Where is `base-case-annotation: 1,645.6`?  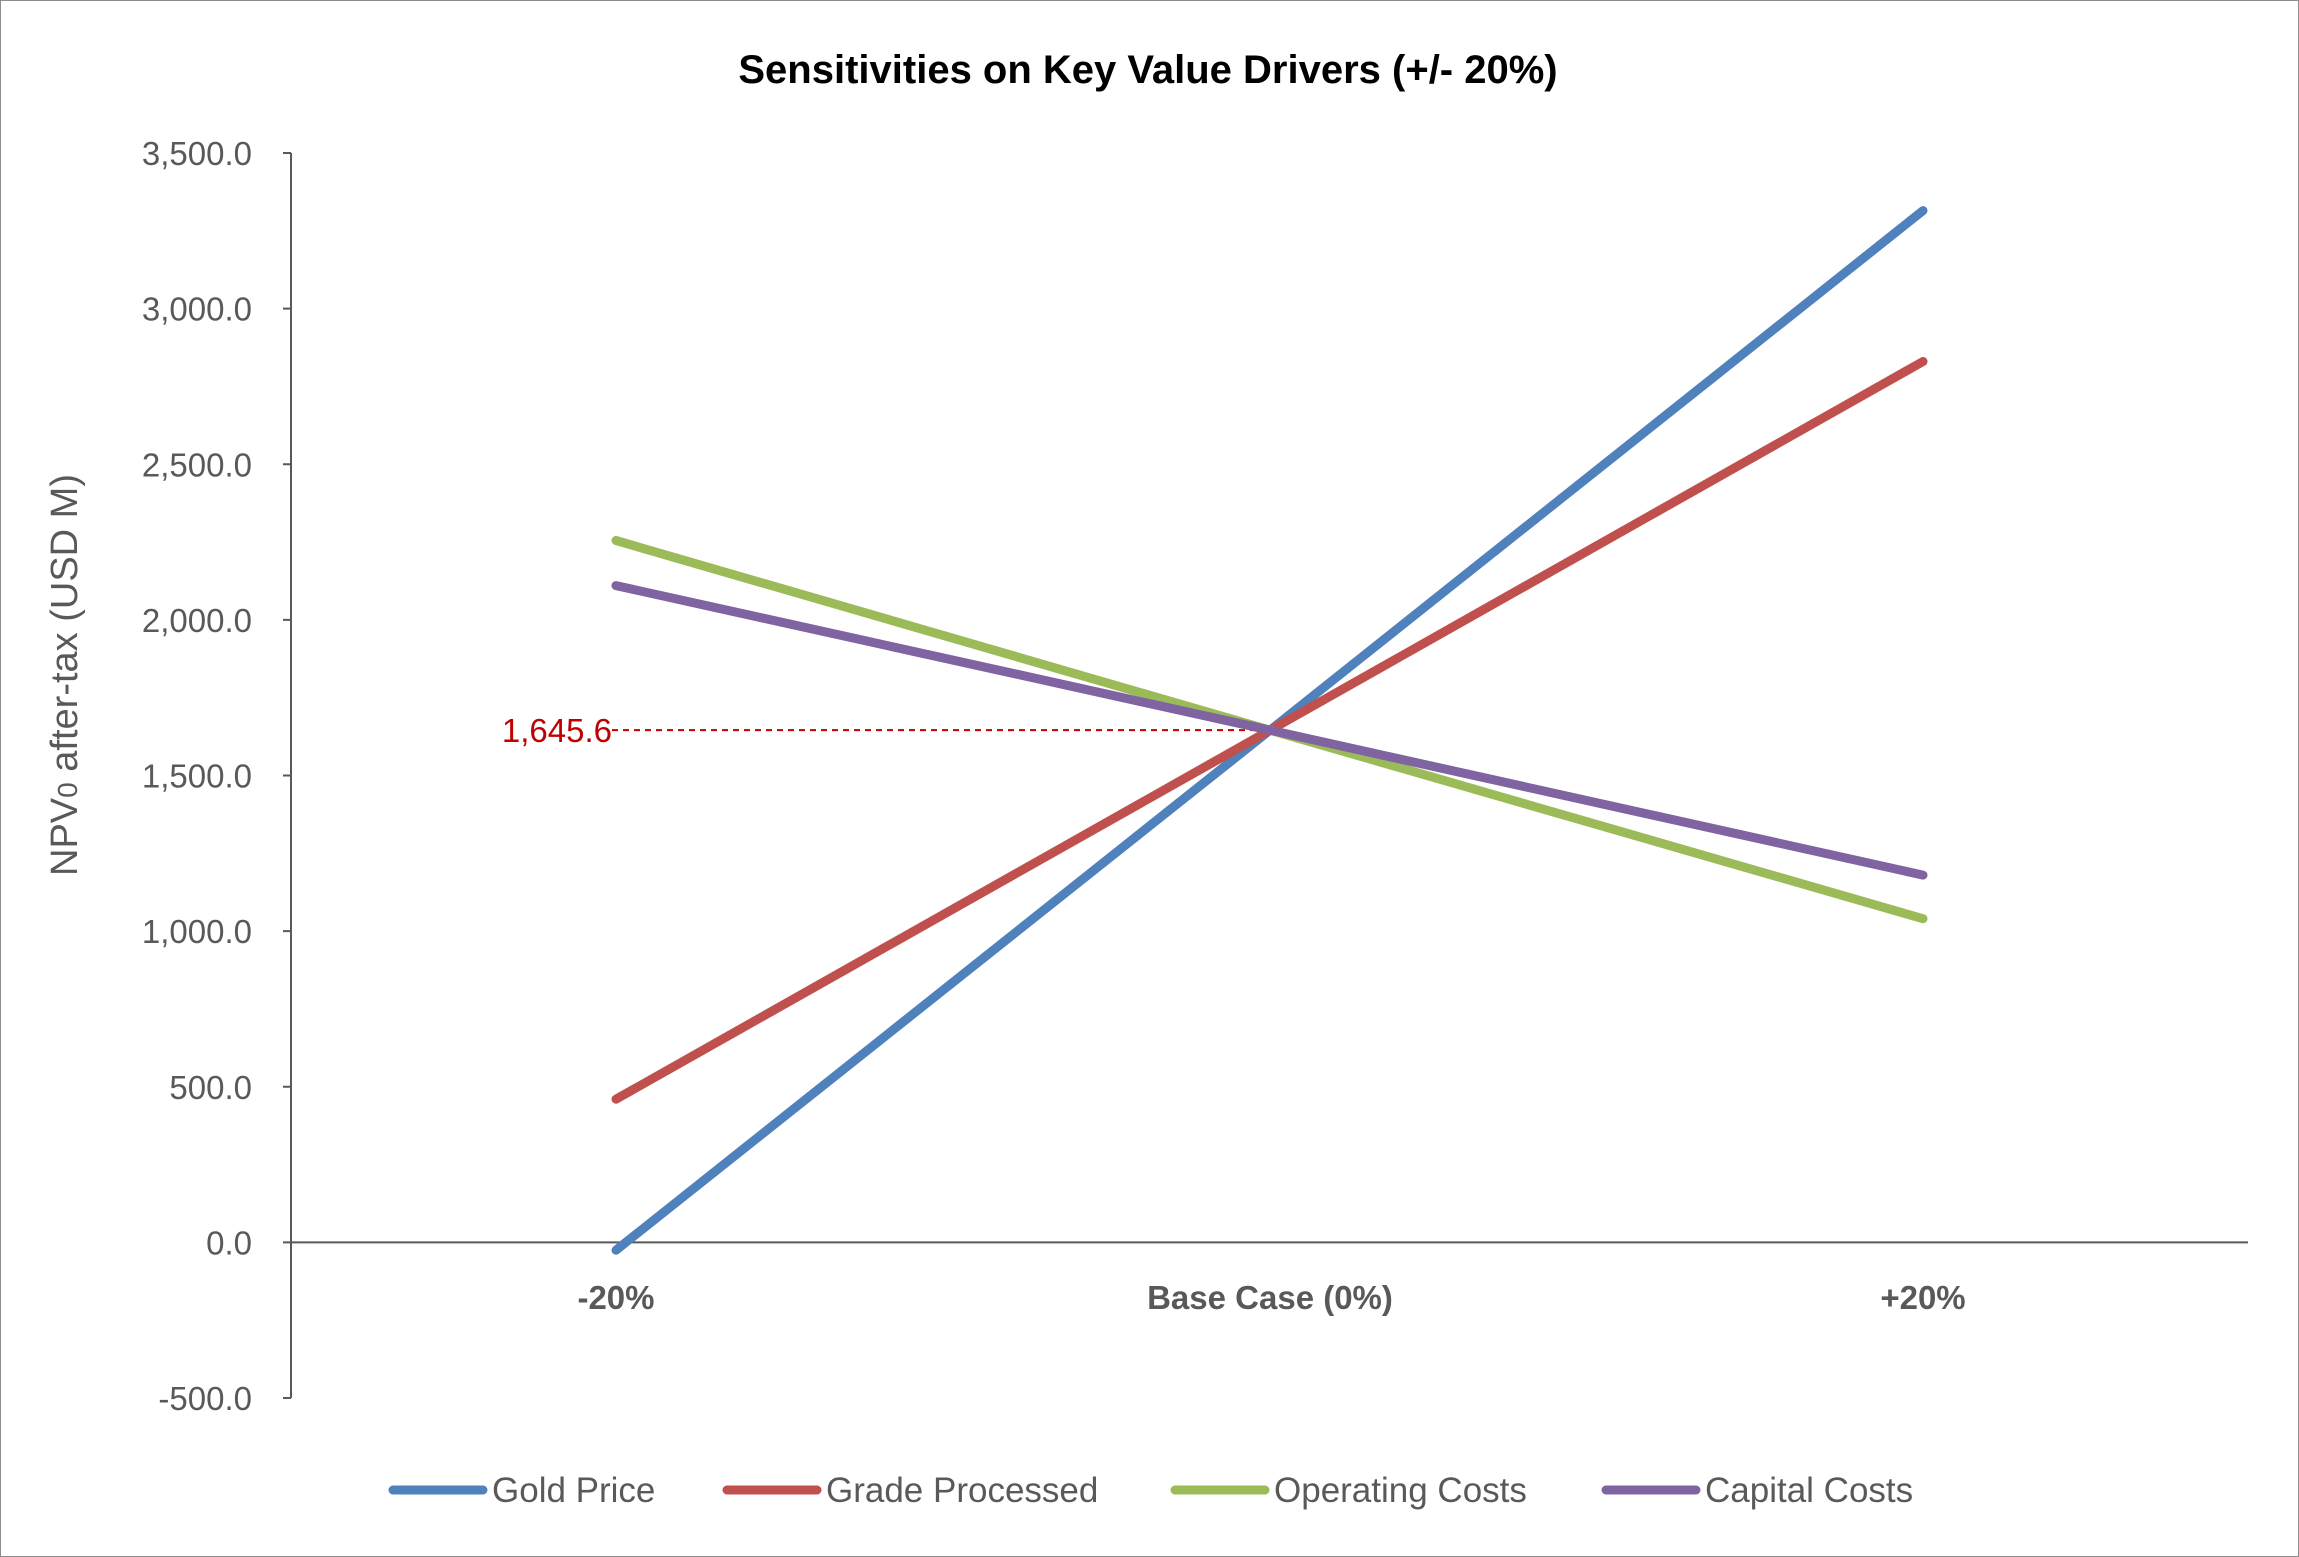 base-case-annotation: 1,645.6 is located at coordinates (886, 730).